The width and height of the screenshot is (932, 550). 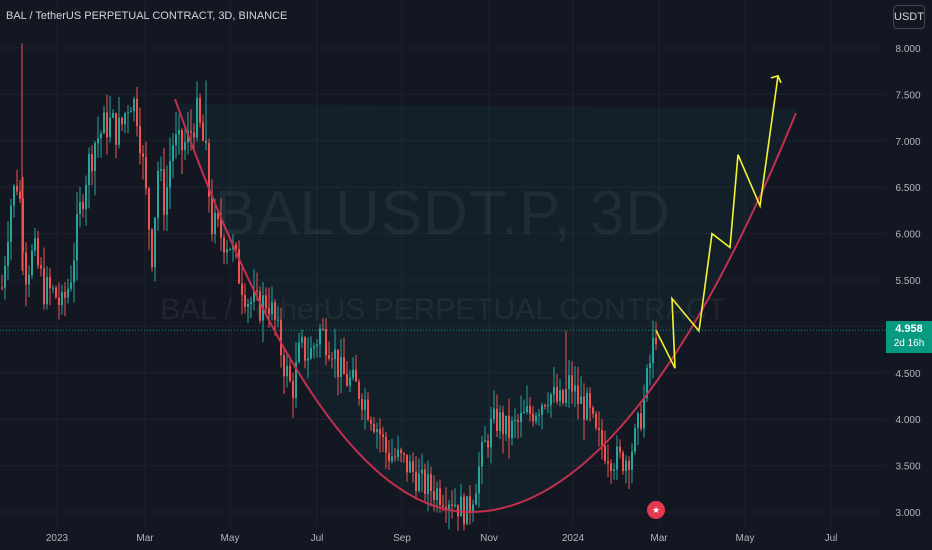 I want to click on currency-button: USDT, so click(x=909, y=17).